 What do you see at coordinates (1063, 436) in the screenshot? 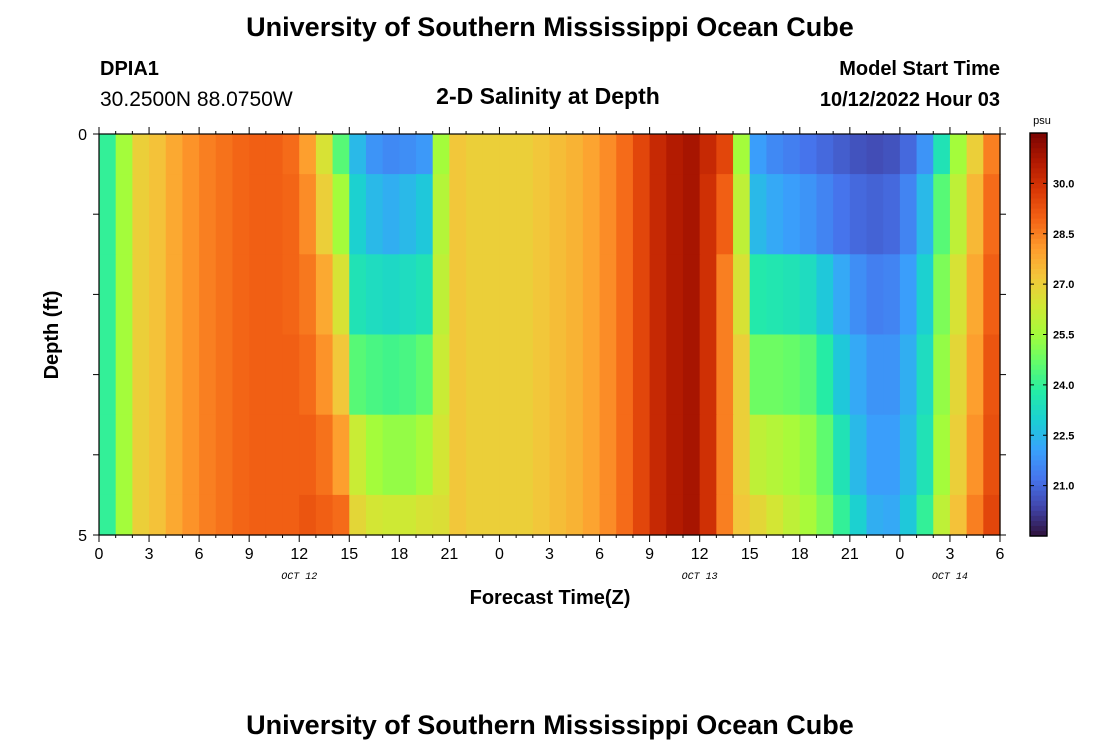
I see `colorbar-tick-label: 22.5` at bounding box center [1063, 436].